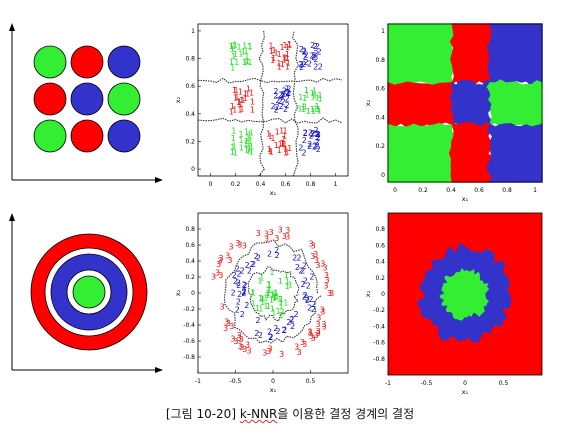 Image resolution: width=580 pixels, height=431 pixels. I want to click on grid-circle-green, so click(50, 136).